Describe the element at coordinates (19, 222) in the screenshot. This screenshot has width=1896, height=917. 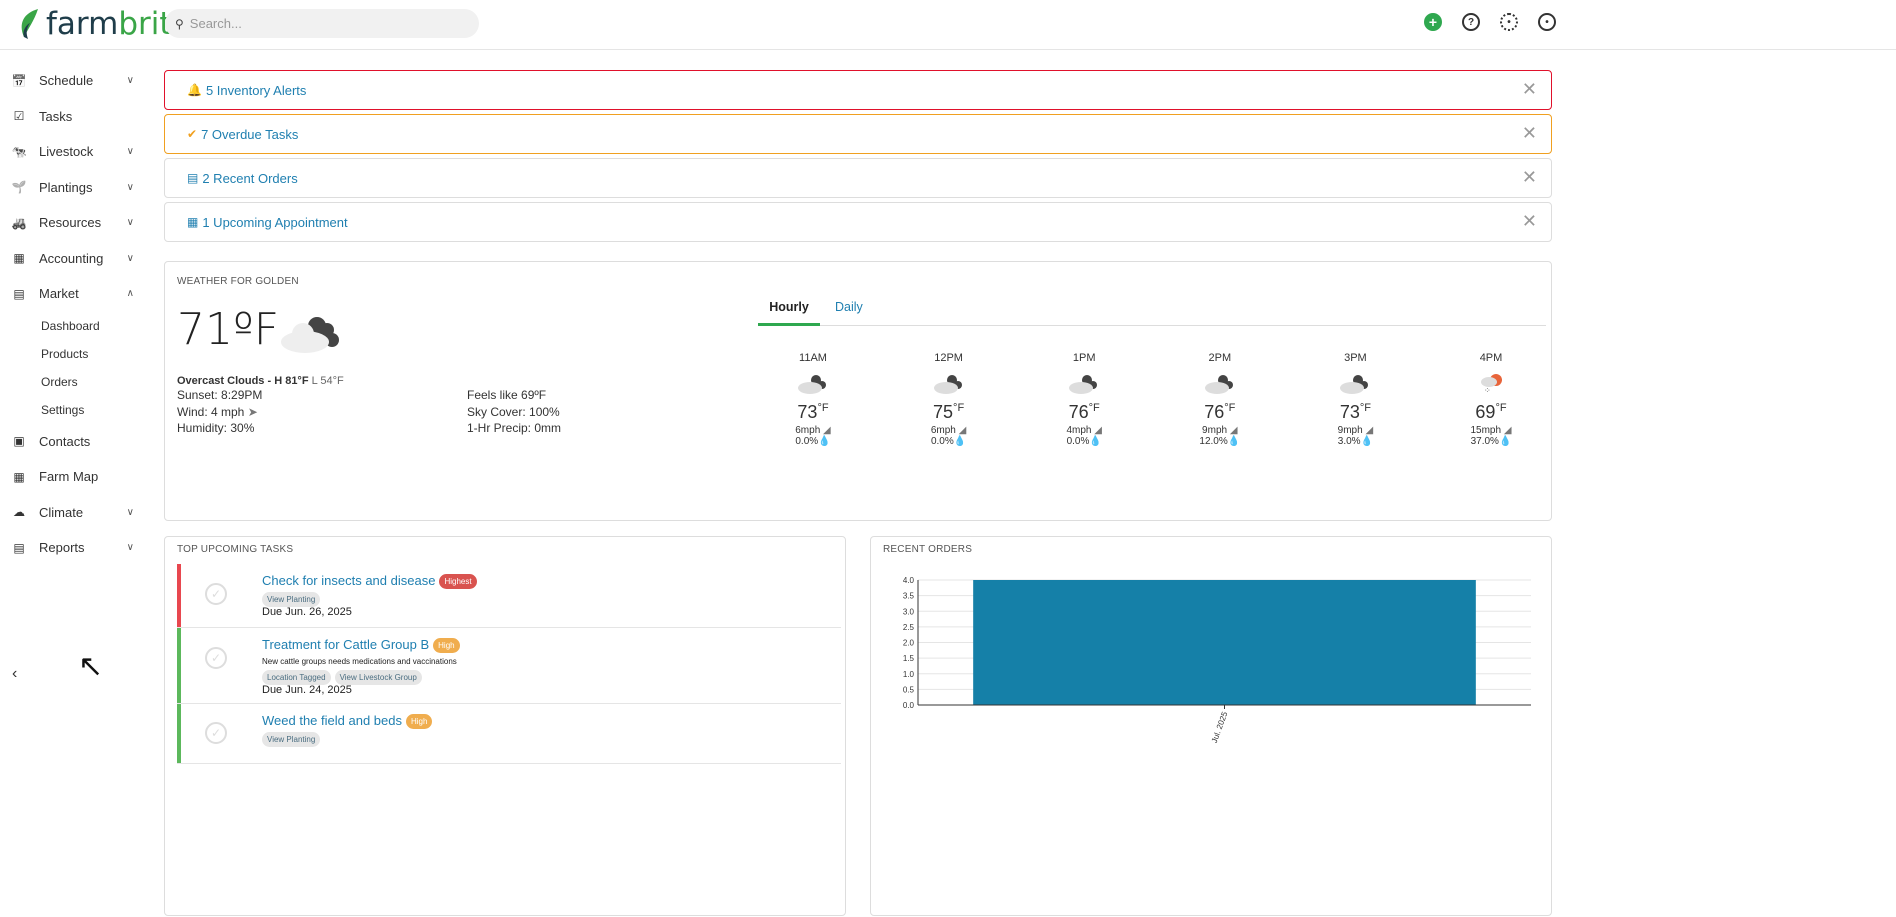
I see `tractor-icon: 🚜` at that location.